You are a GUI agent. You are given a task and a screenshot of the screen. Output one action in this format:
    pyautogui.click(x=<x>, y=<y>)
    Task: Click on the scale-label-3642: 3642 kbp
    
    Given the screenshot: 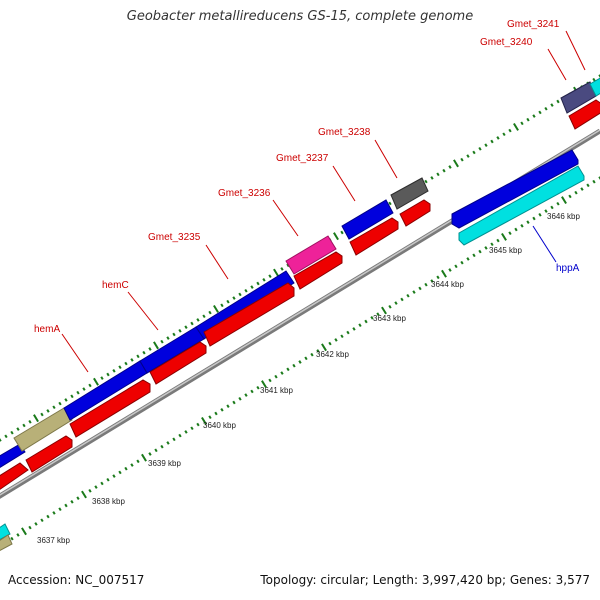 What is the action you would take?
    pyautogui.click(x=332, y=354)
    